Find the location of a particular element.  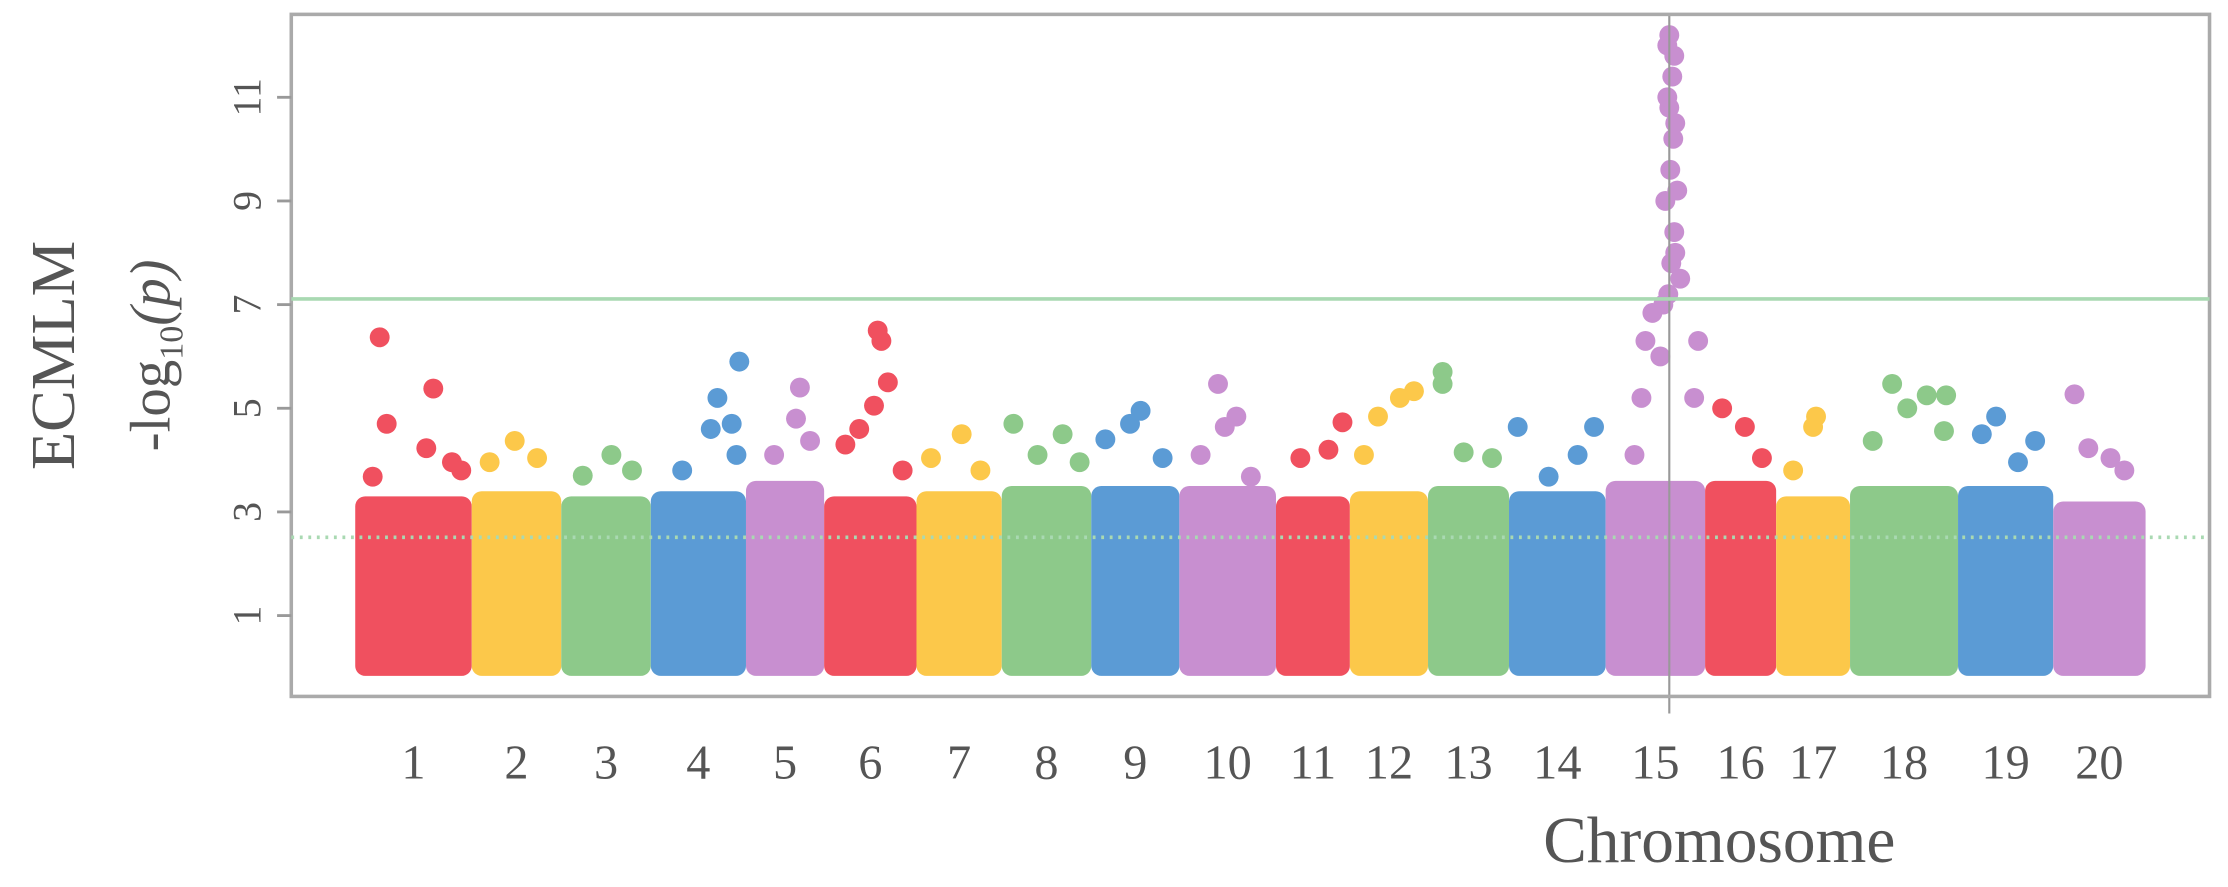

x-tick-label: 9 is located at coordinates (1135, 763).